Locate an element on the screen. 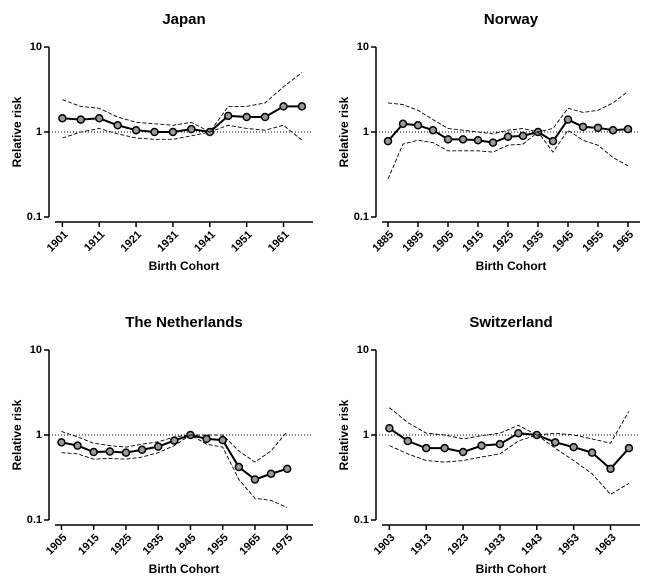  panel-title: Japan is located at coordinates (183, 19).